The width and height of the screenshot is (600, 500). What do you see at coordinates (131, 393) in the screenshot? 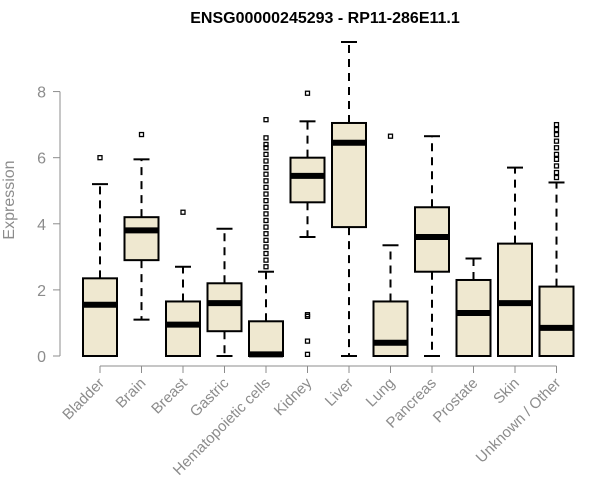
I see `x-tick-label: Brain` at bounding box center [131, 393].